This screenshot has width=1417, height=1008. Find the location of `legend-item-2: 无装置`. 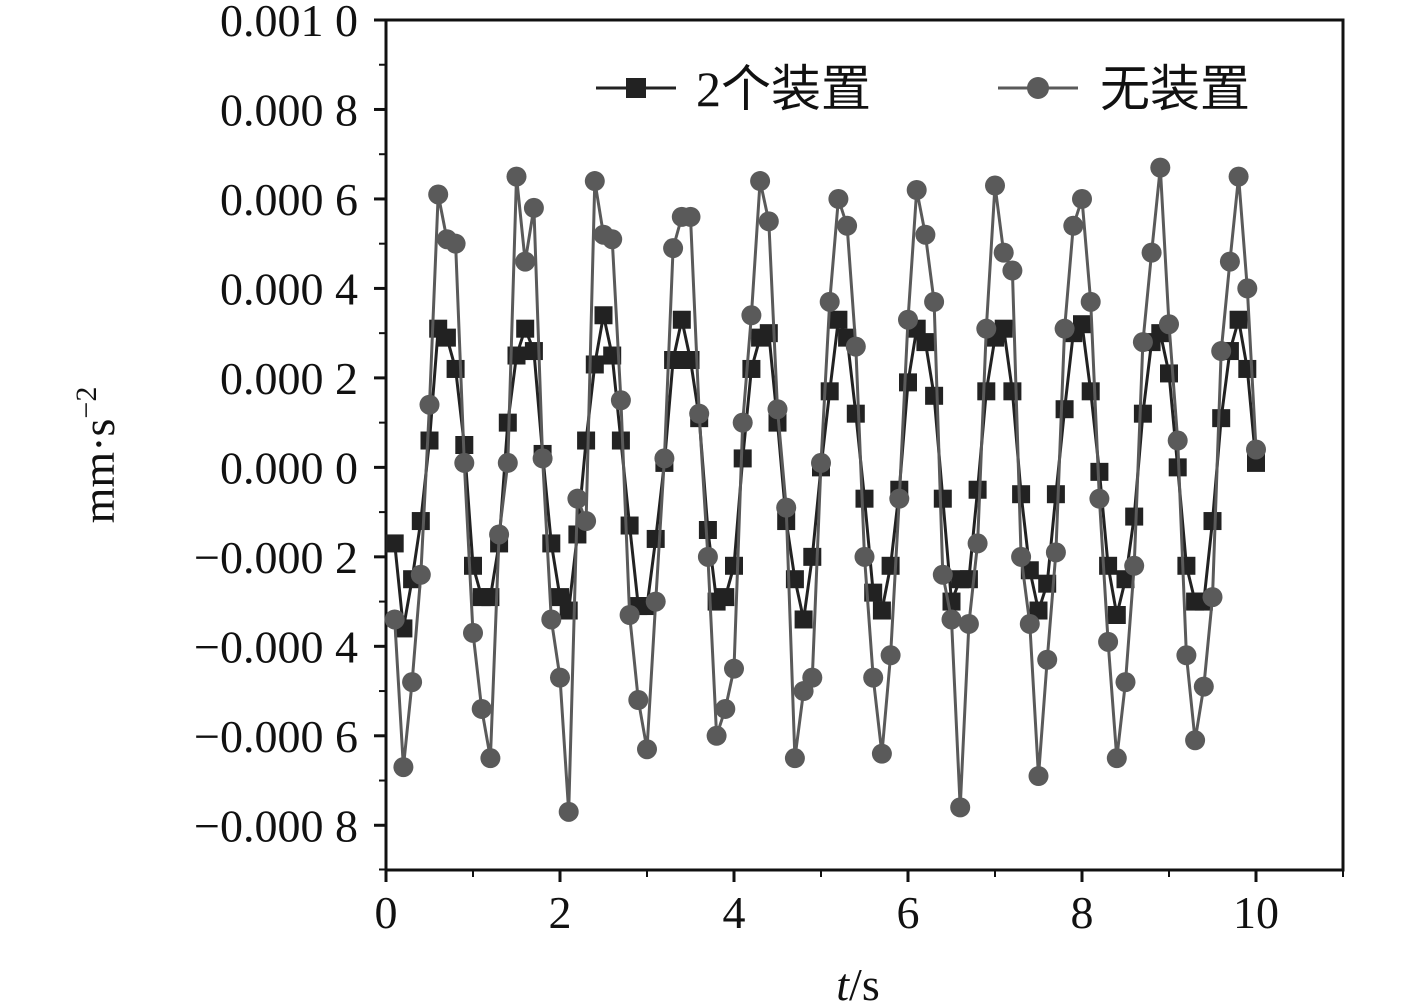

legend-item-2: 无装置 is located at coordinates (1124, 89).